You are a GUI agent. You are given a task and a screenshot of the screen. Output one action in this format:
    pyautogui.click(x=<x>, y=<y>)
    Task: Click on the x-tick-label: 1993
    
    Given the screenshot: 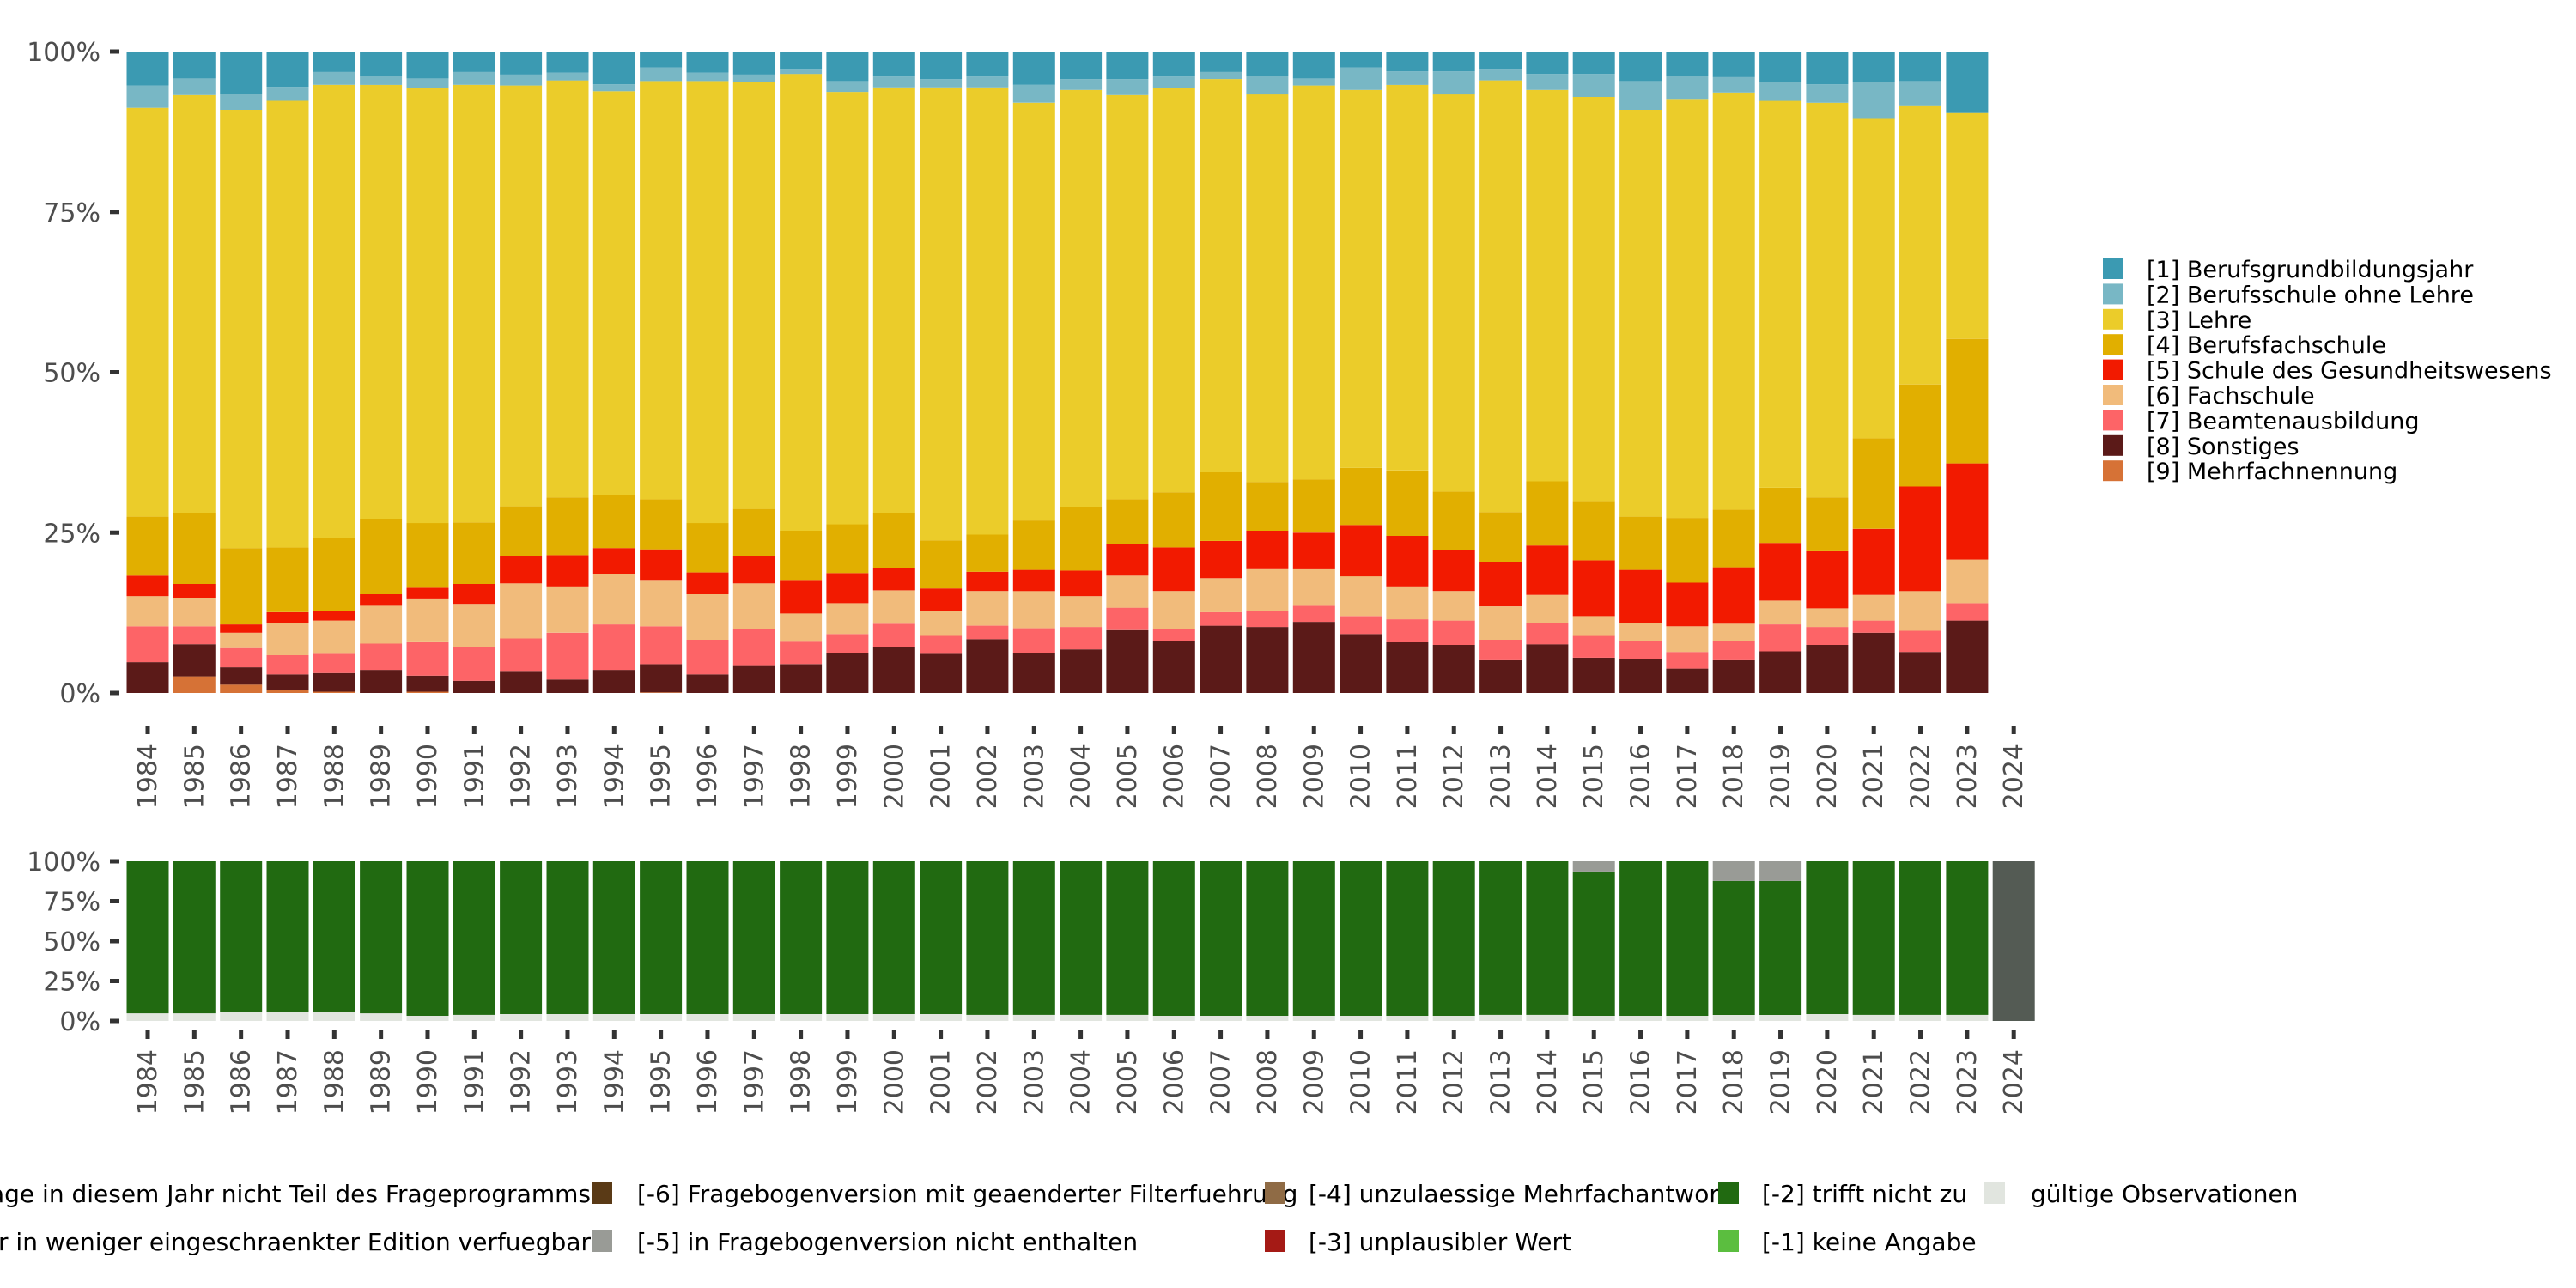 What is the action you would take?
    pyautogui.click(x=568, y=777)
    